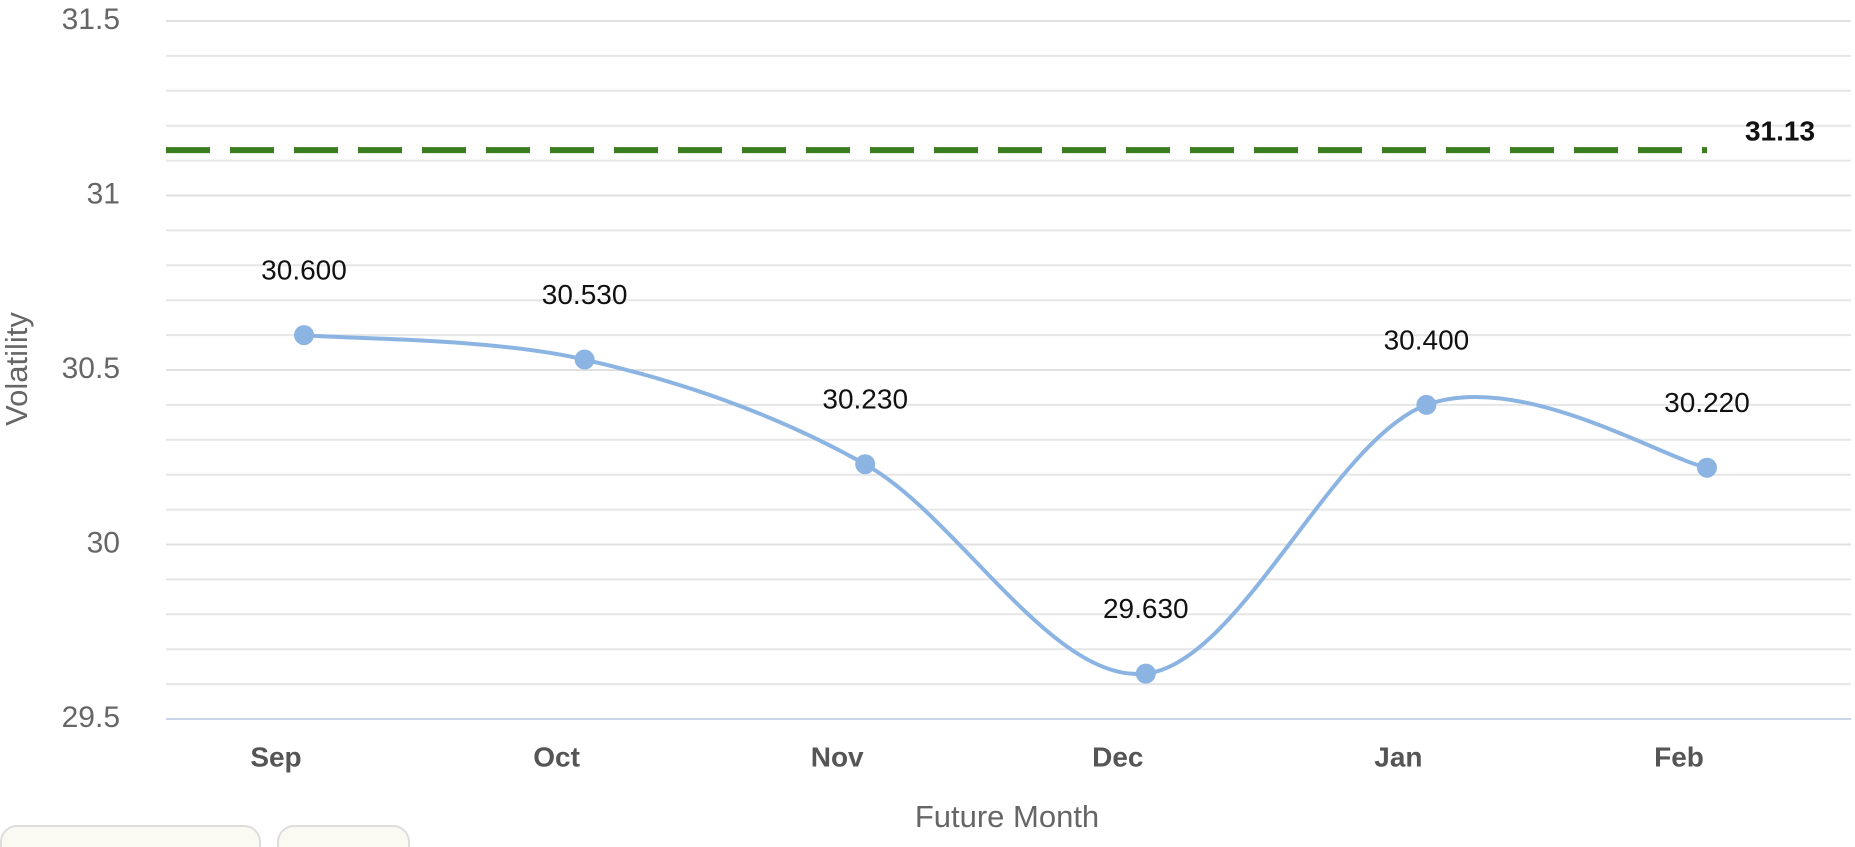 The height and width of the screenshot is (847, 1855). Describe the element at coordinates (1679, 756) in the screenshot. I see `x-tick-label: Feb` at that location.